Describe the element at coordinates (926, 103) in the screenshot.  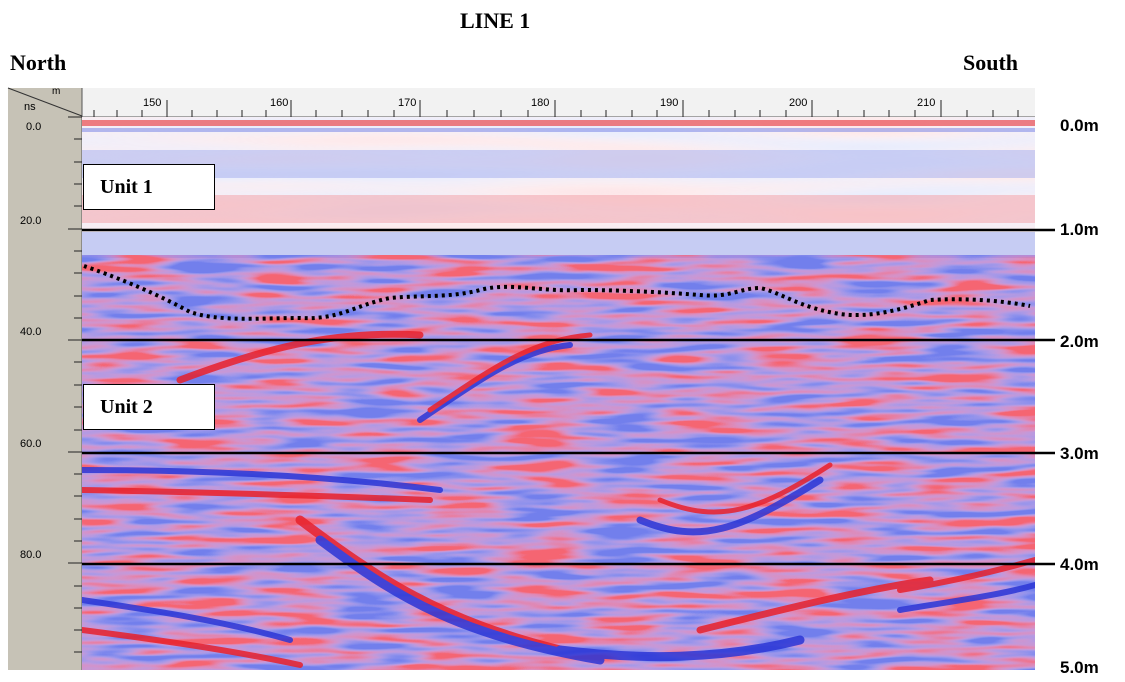
I see `distance-tick-label: 210` at that location.